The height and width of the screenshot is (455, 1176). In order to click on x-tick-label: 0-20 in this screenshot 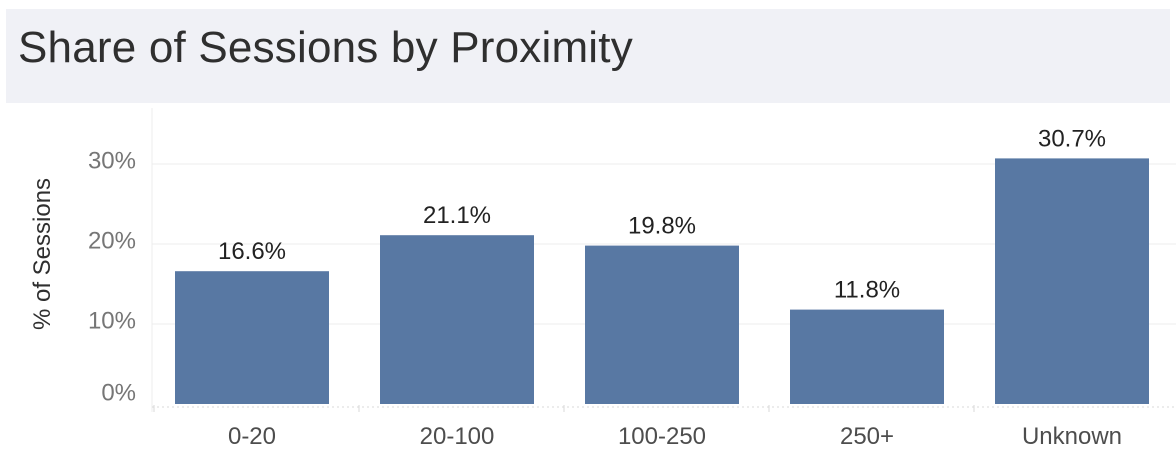, I will do `click(252, 436)`.